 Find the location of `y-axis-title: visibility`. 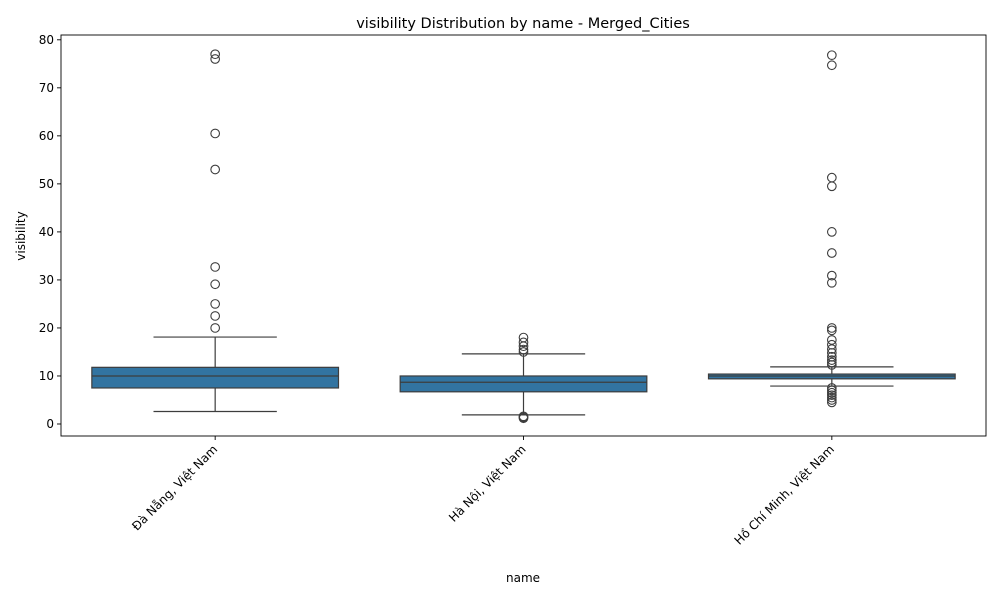

y-axis-title: visibility is located at coordinates (21, 235).